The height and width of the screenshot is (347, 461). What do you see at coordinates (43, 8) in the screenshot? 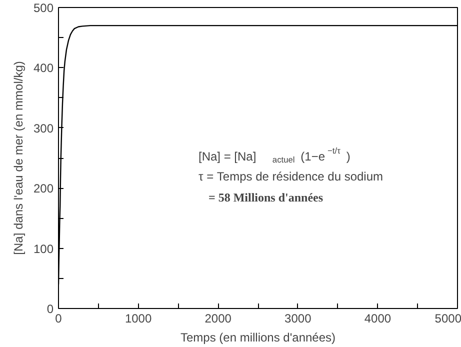
I see `y-tick-label: 500` at bounding box center [43, 8].